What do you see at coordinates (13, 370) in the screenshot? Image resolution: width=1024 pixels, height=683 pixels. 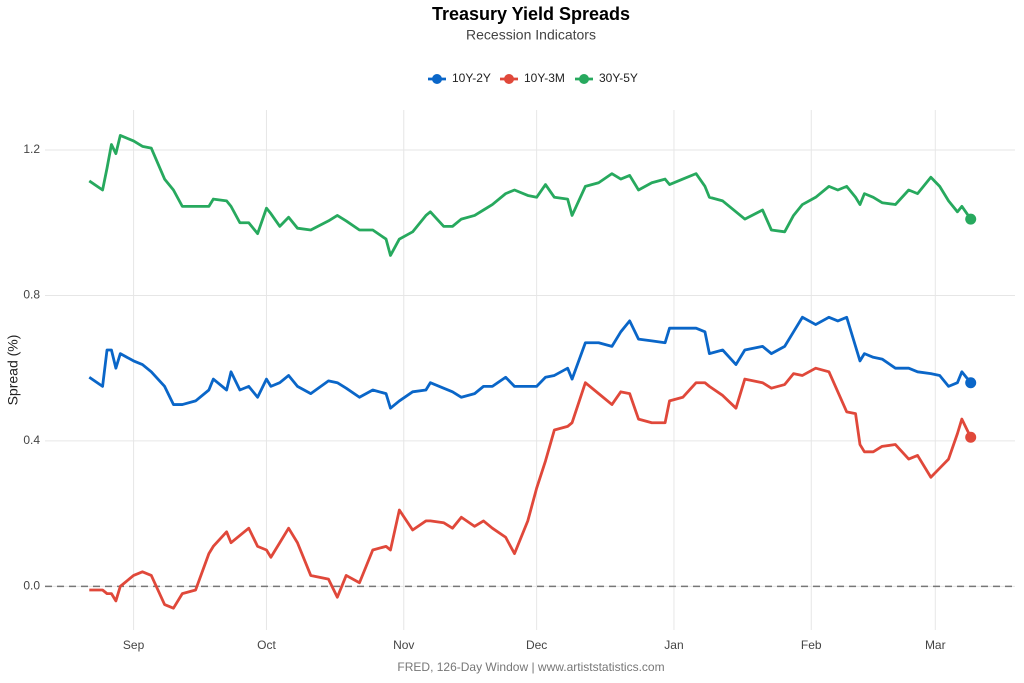 I see `y-axis-title: Spread (%)` at bounding box center [13, 370].